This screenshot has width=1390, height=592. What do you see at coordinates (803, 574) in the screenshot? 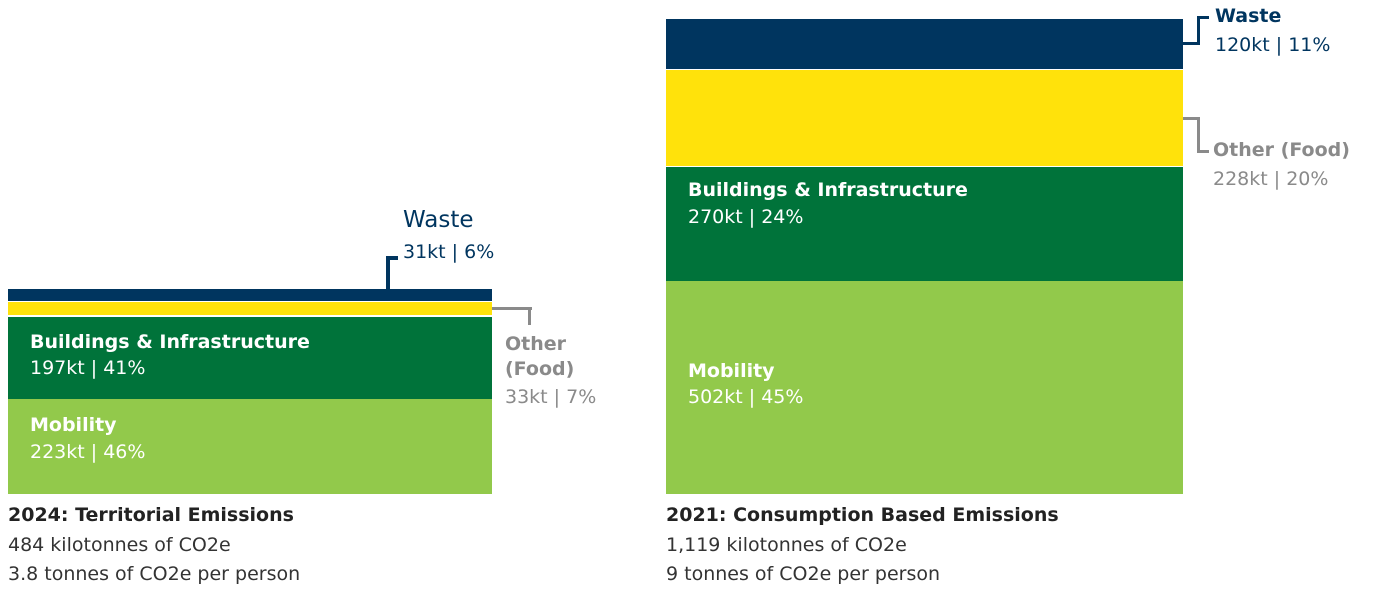
I see `chart-caption: 9 tonnes of CO2e per person` at bounding box center [803, 574].